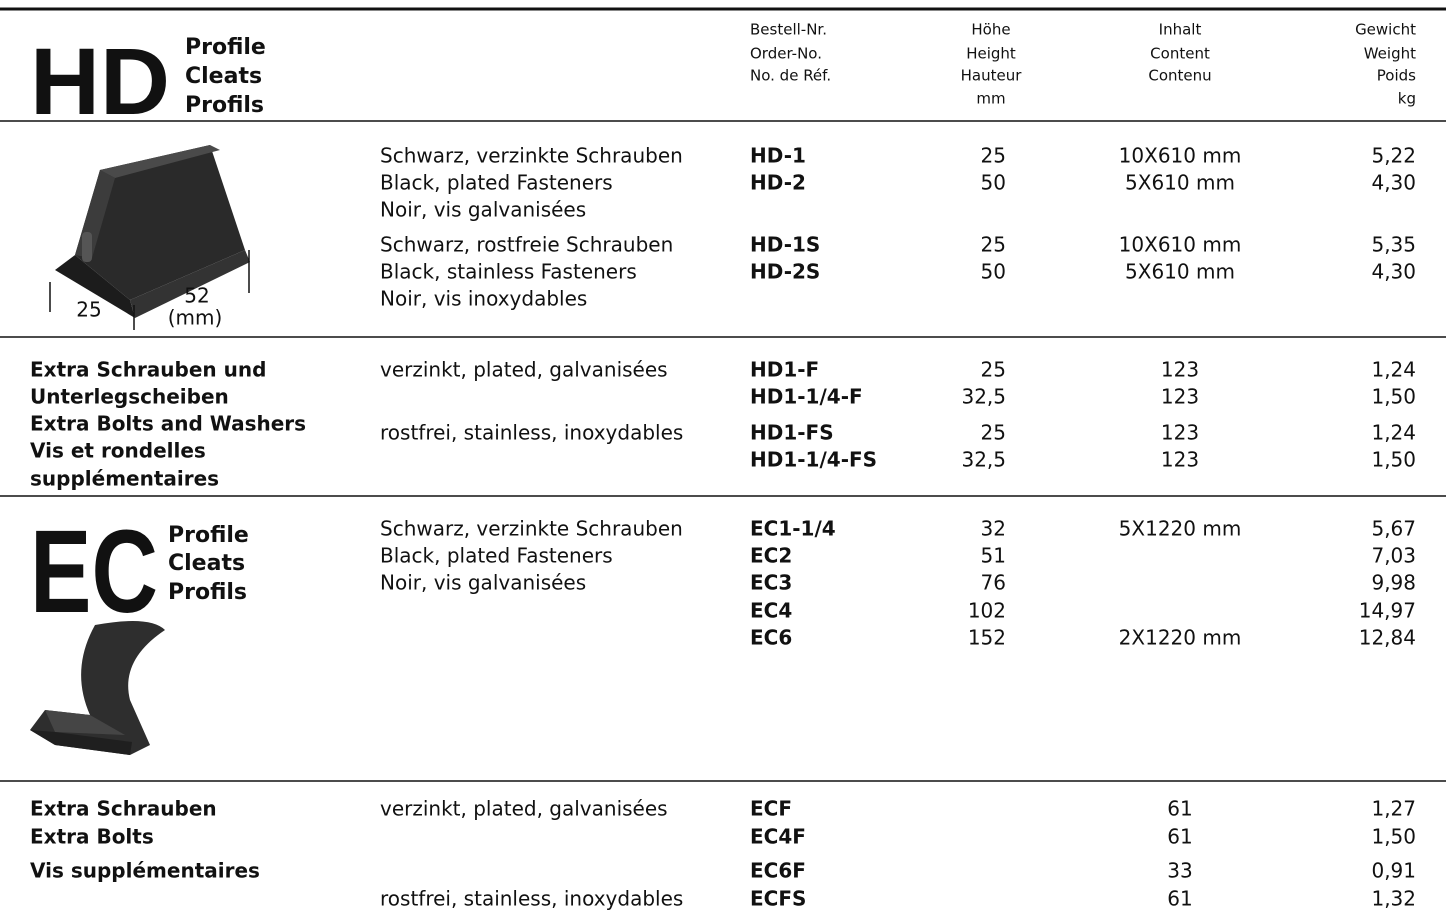  I want to click on column-header: Bestell-Nr., so click(788, 30).